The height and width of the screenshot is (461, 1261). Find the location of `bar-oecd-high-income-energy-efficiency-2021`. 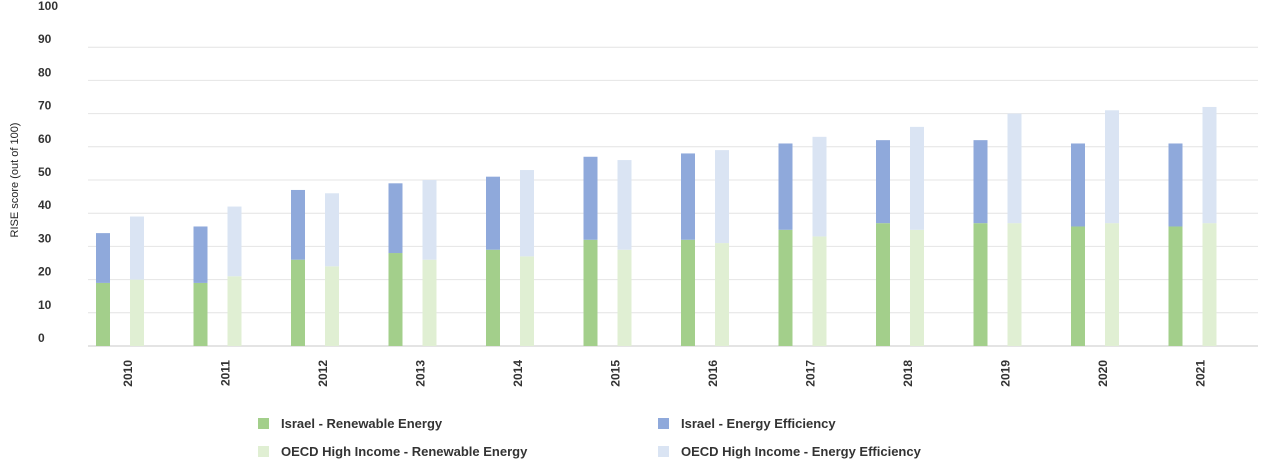

bar-oecd-high-income-energy-efficiency-2021 is located at coordinates (1209, 165).